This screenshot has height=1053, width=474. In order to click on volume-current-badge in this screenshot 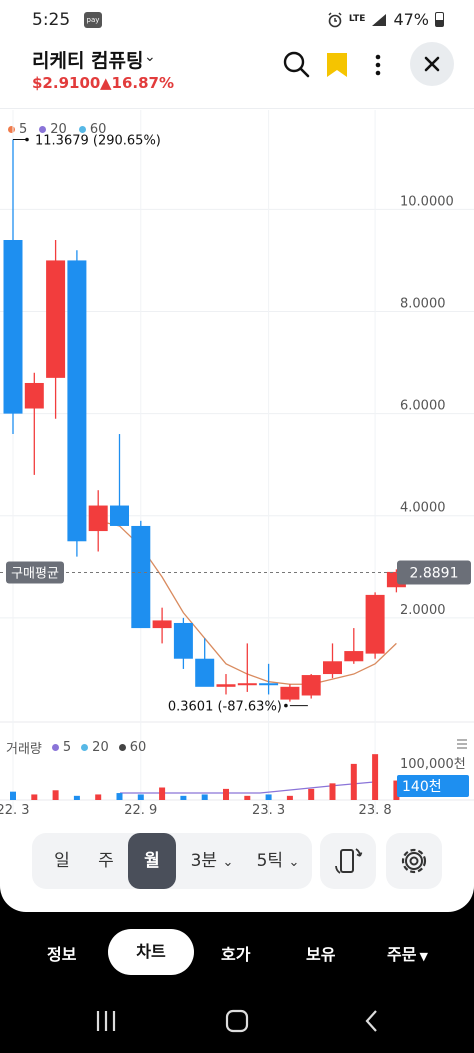, I will do `click(433, 786)`.